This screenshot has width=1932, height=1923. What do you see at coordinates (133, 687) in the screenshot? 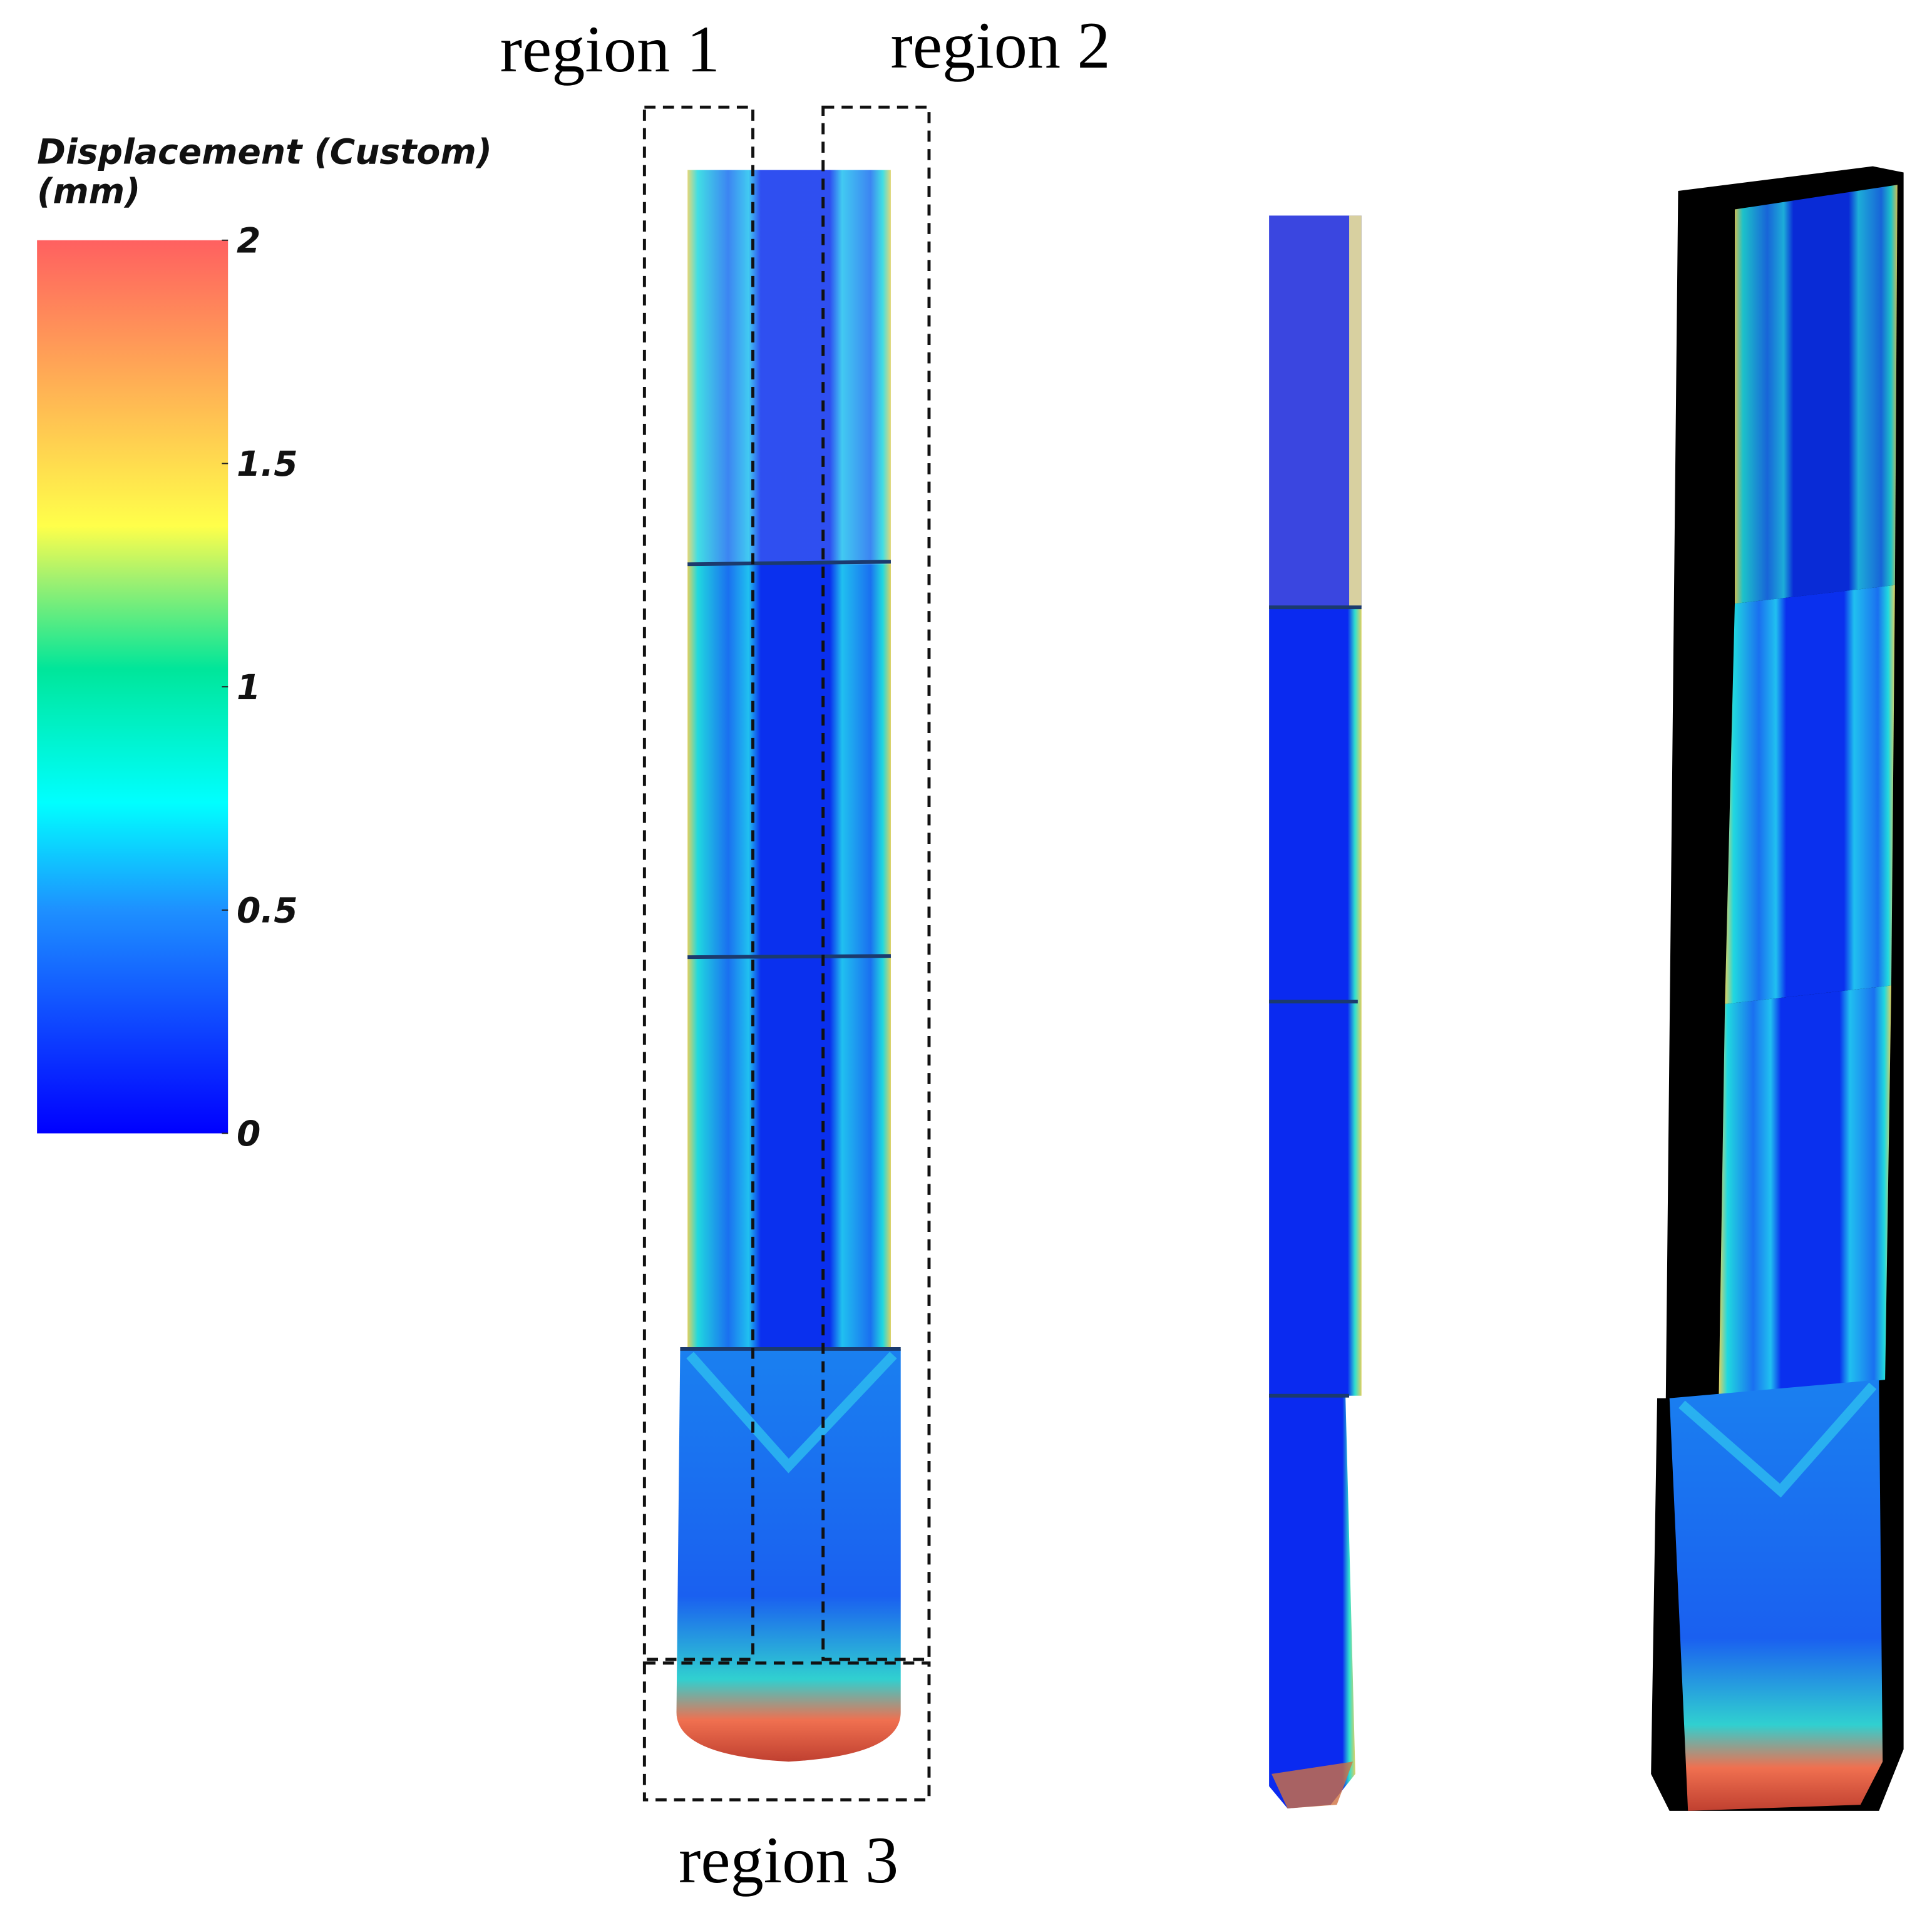
I see `colorbar` at bounding box center [133, 687].